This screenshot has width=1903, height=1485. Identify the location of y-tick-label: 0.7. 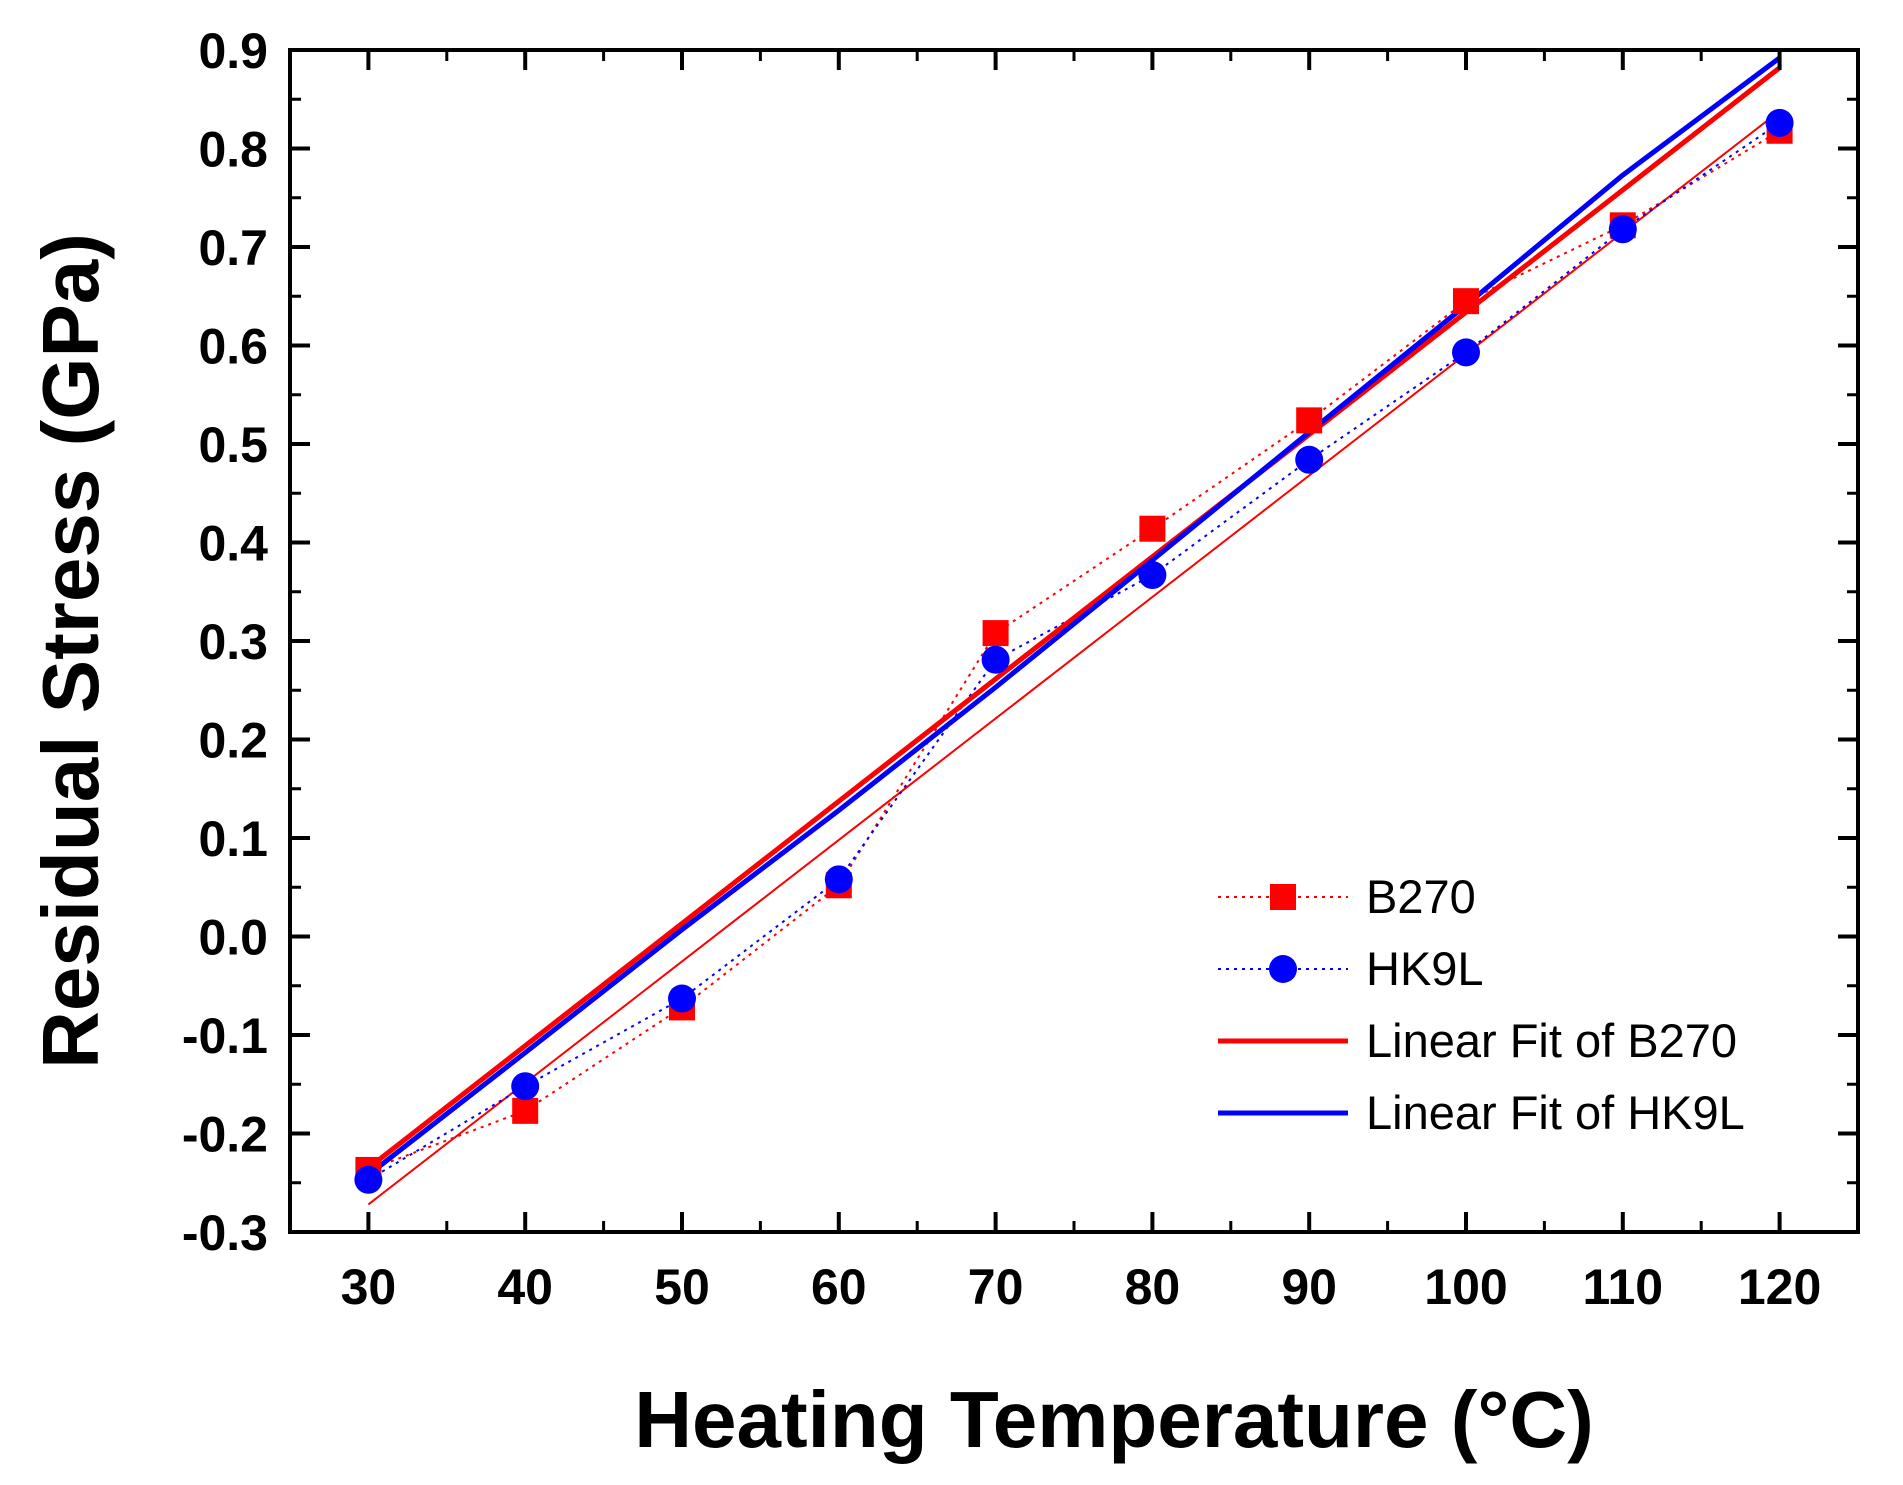
(233, 248).